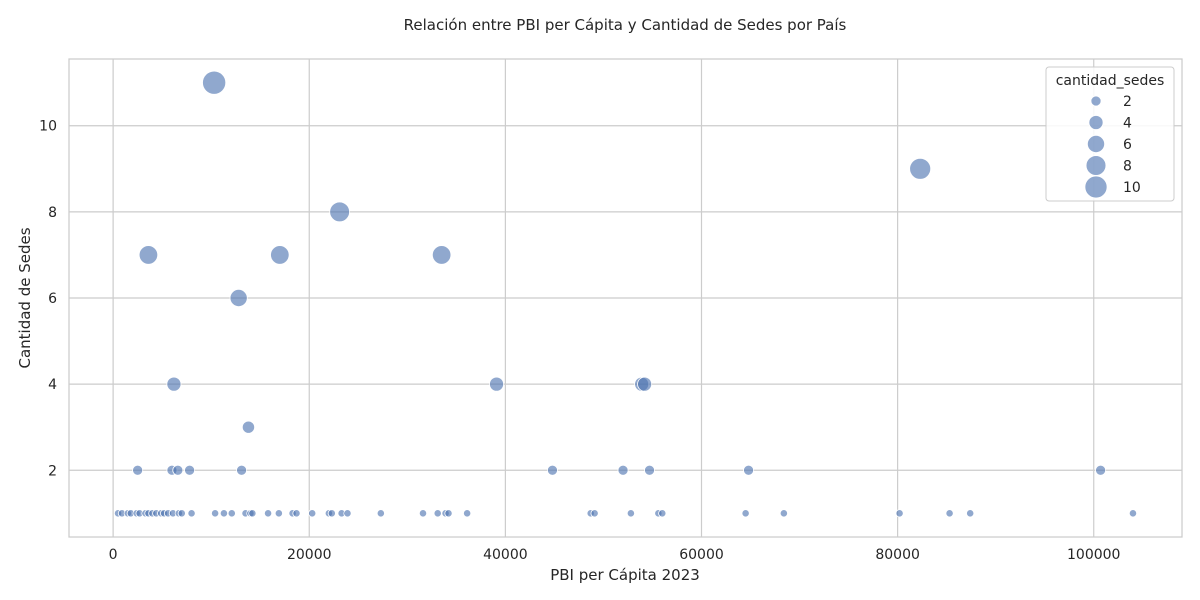 The width and height of the screenshot is (1200, 600). I want to click on legend-entry: 10, so click(1112, 187).